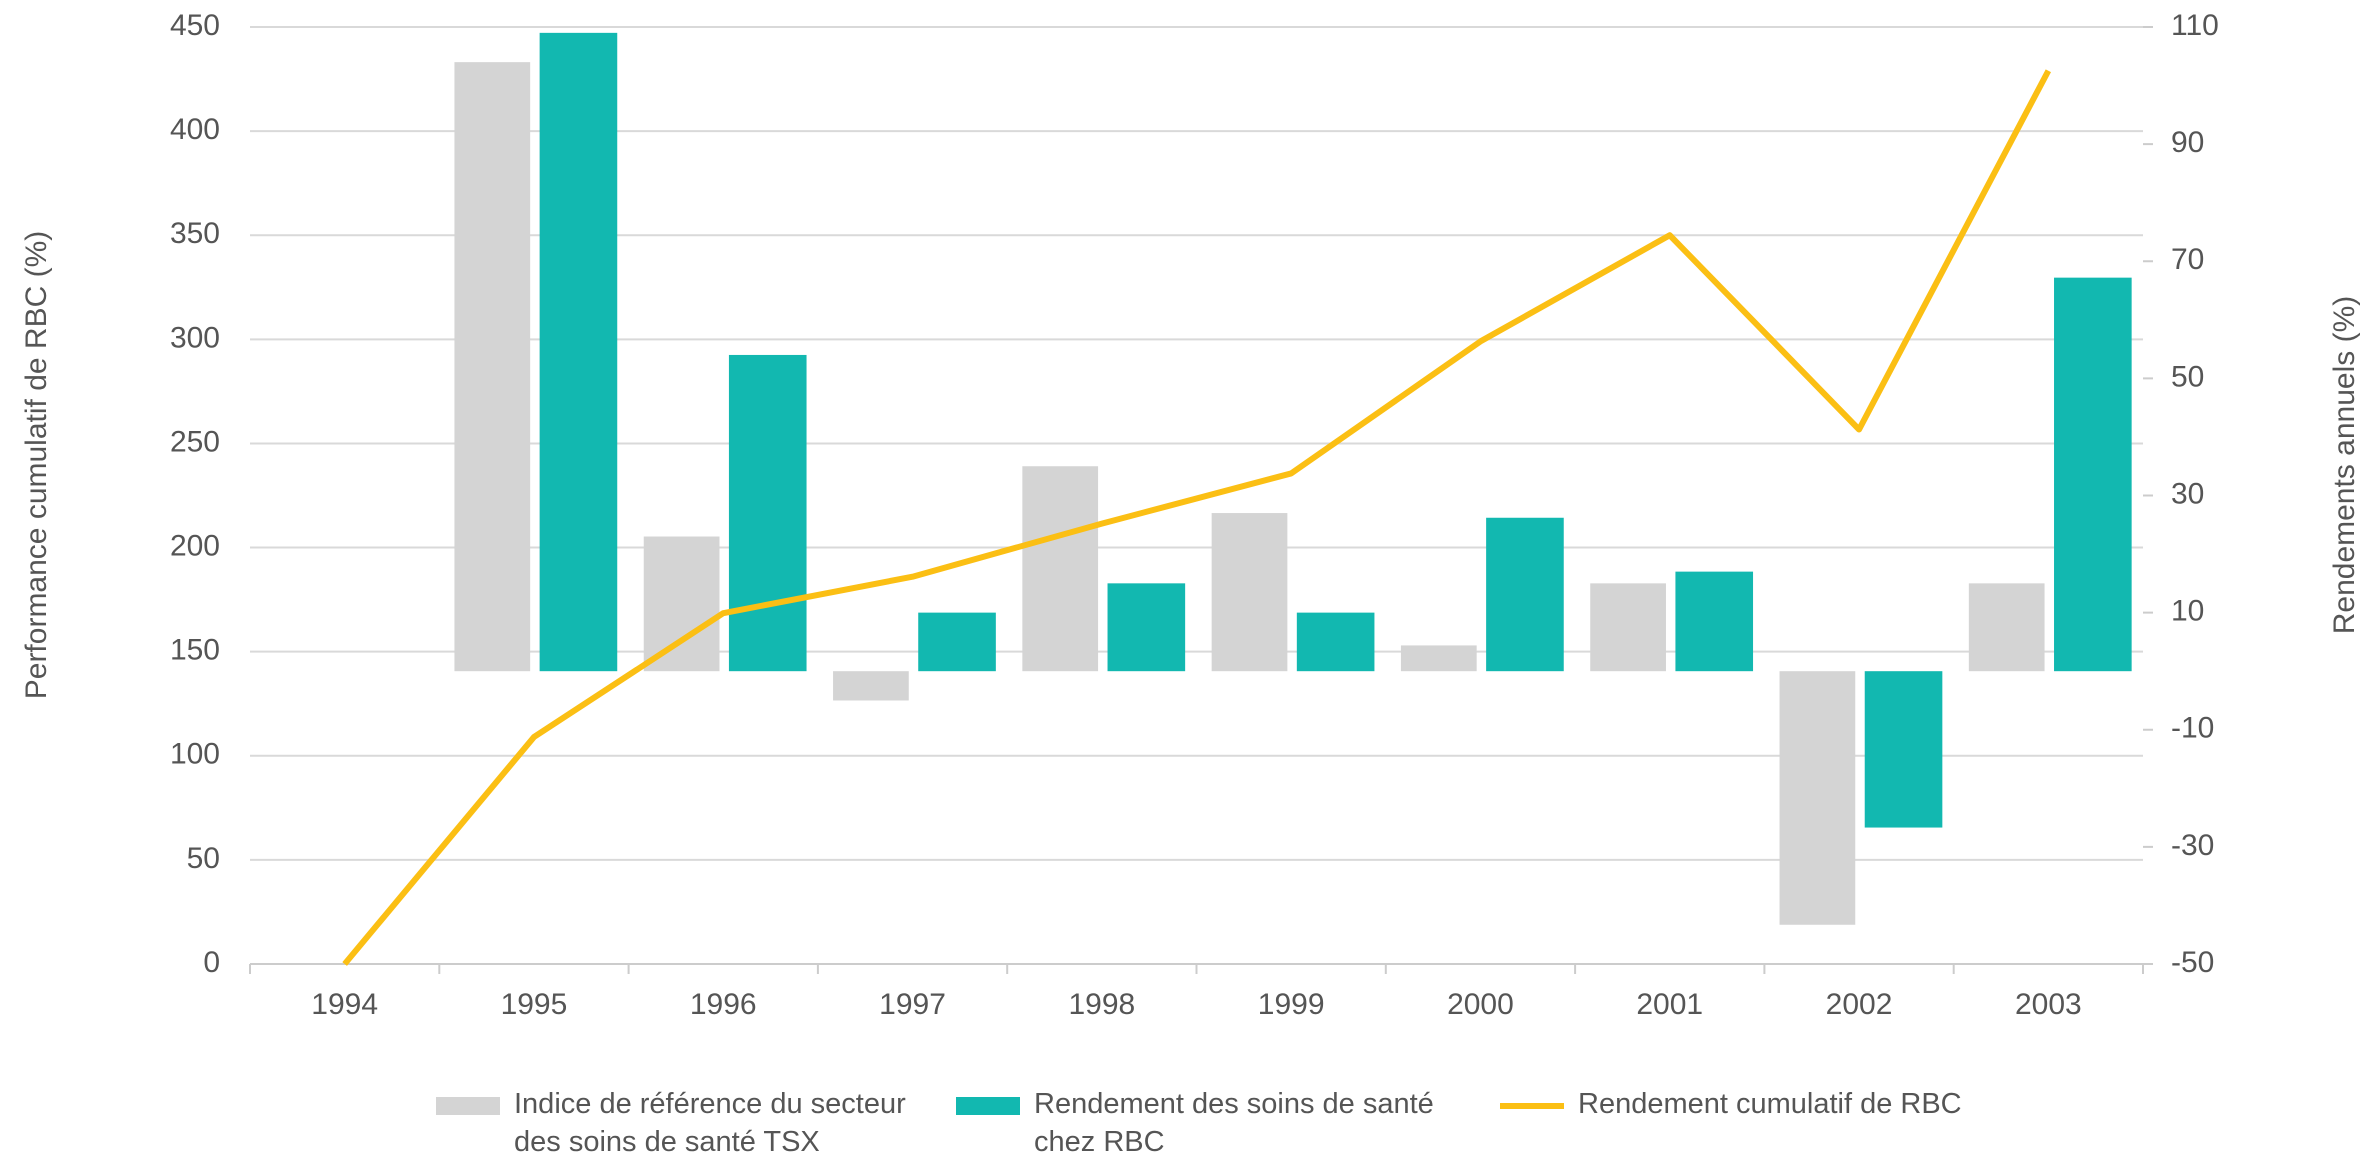 Image resolution: width=2380 pixels, height=1161 pixels. What do you see at coordinates (195, 233) in the screenshot?
I see `y-tick-label: 350` at bounding box center [195, 233].